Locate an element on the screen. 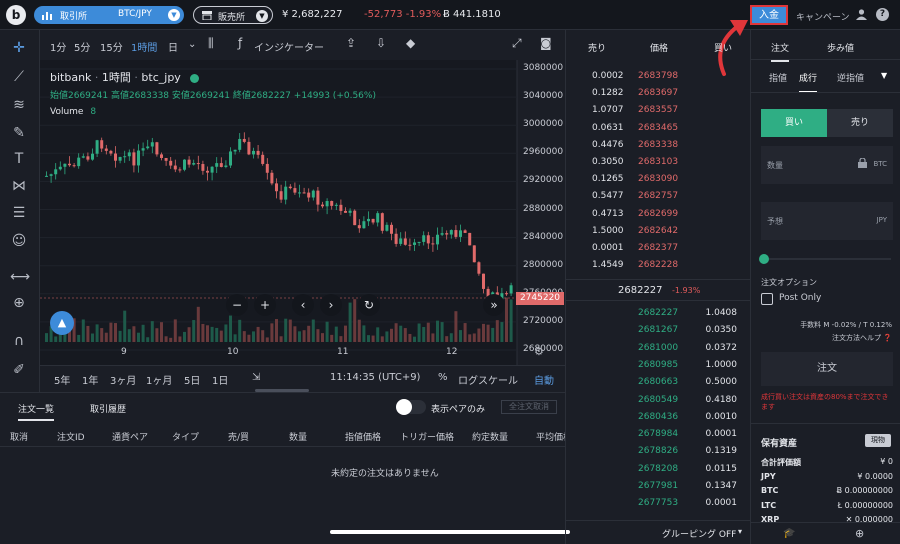 The image size is (900, 544). show-pair-only-toggle is located at coordinates (411, 407).